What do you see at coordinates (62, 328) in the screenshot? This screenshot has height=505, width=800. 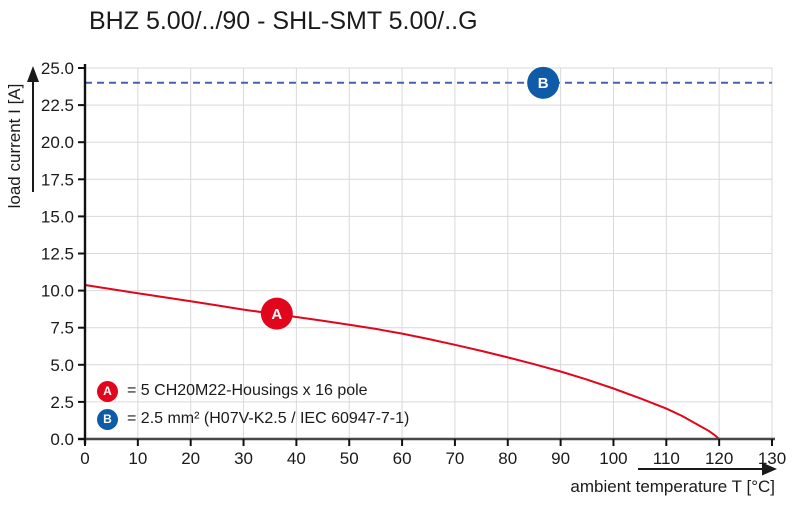 I see `y-tick-label: 7.5` at bounding box center [62, 328].